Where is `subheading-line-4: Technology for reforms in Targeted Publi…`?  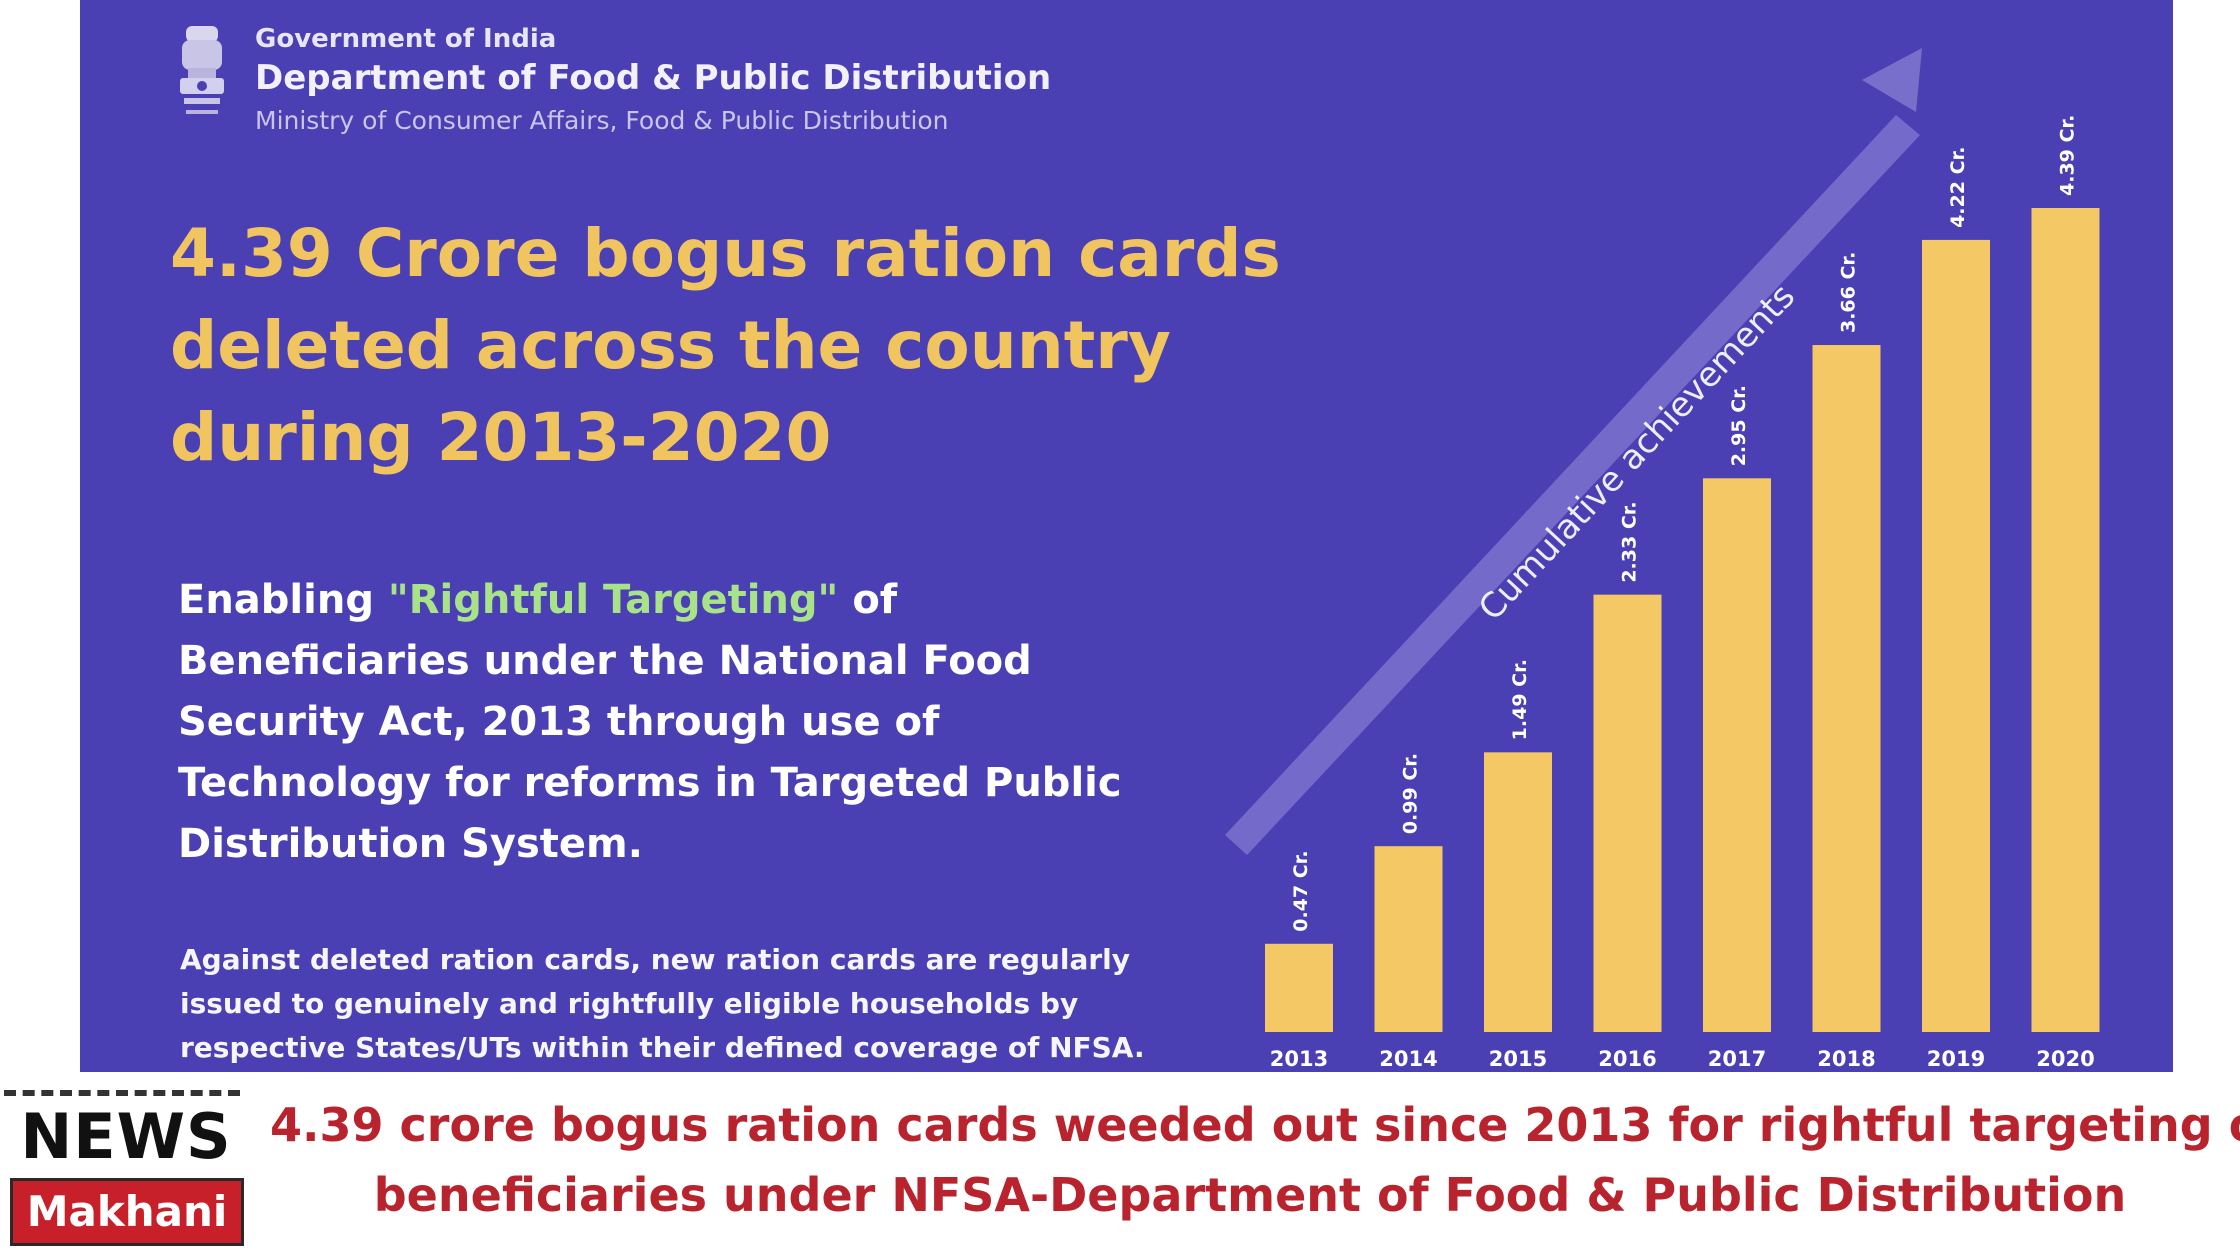 subheading-line-4: Technology for reforms in Targeted Publi… is located at coordinates (650, 783).